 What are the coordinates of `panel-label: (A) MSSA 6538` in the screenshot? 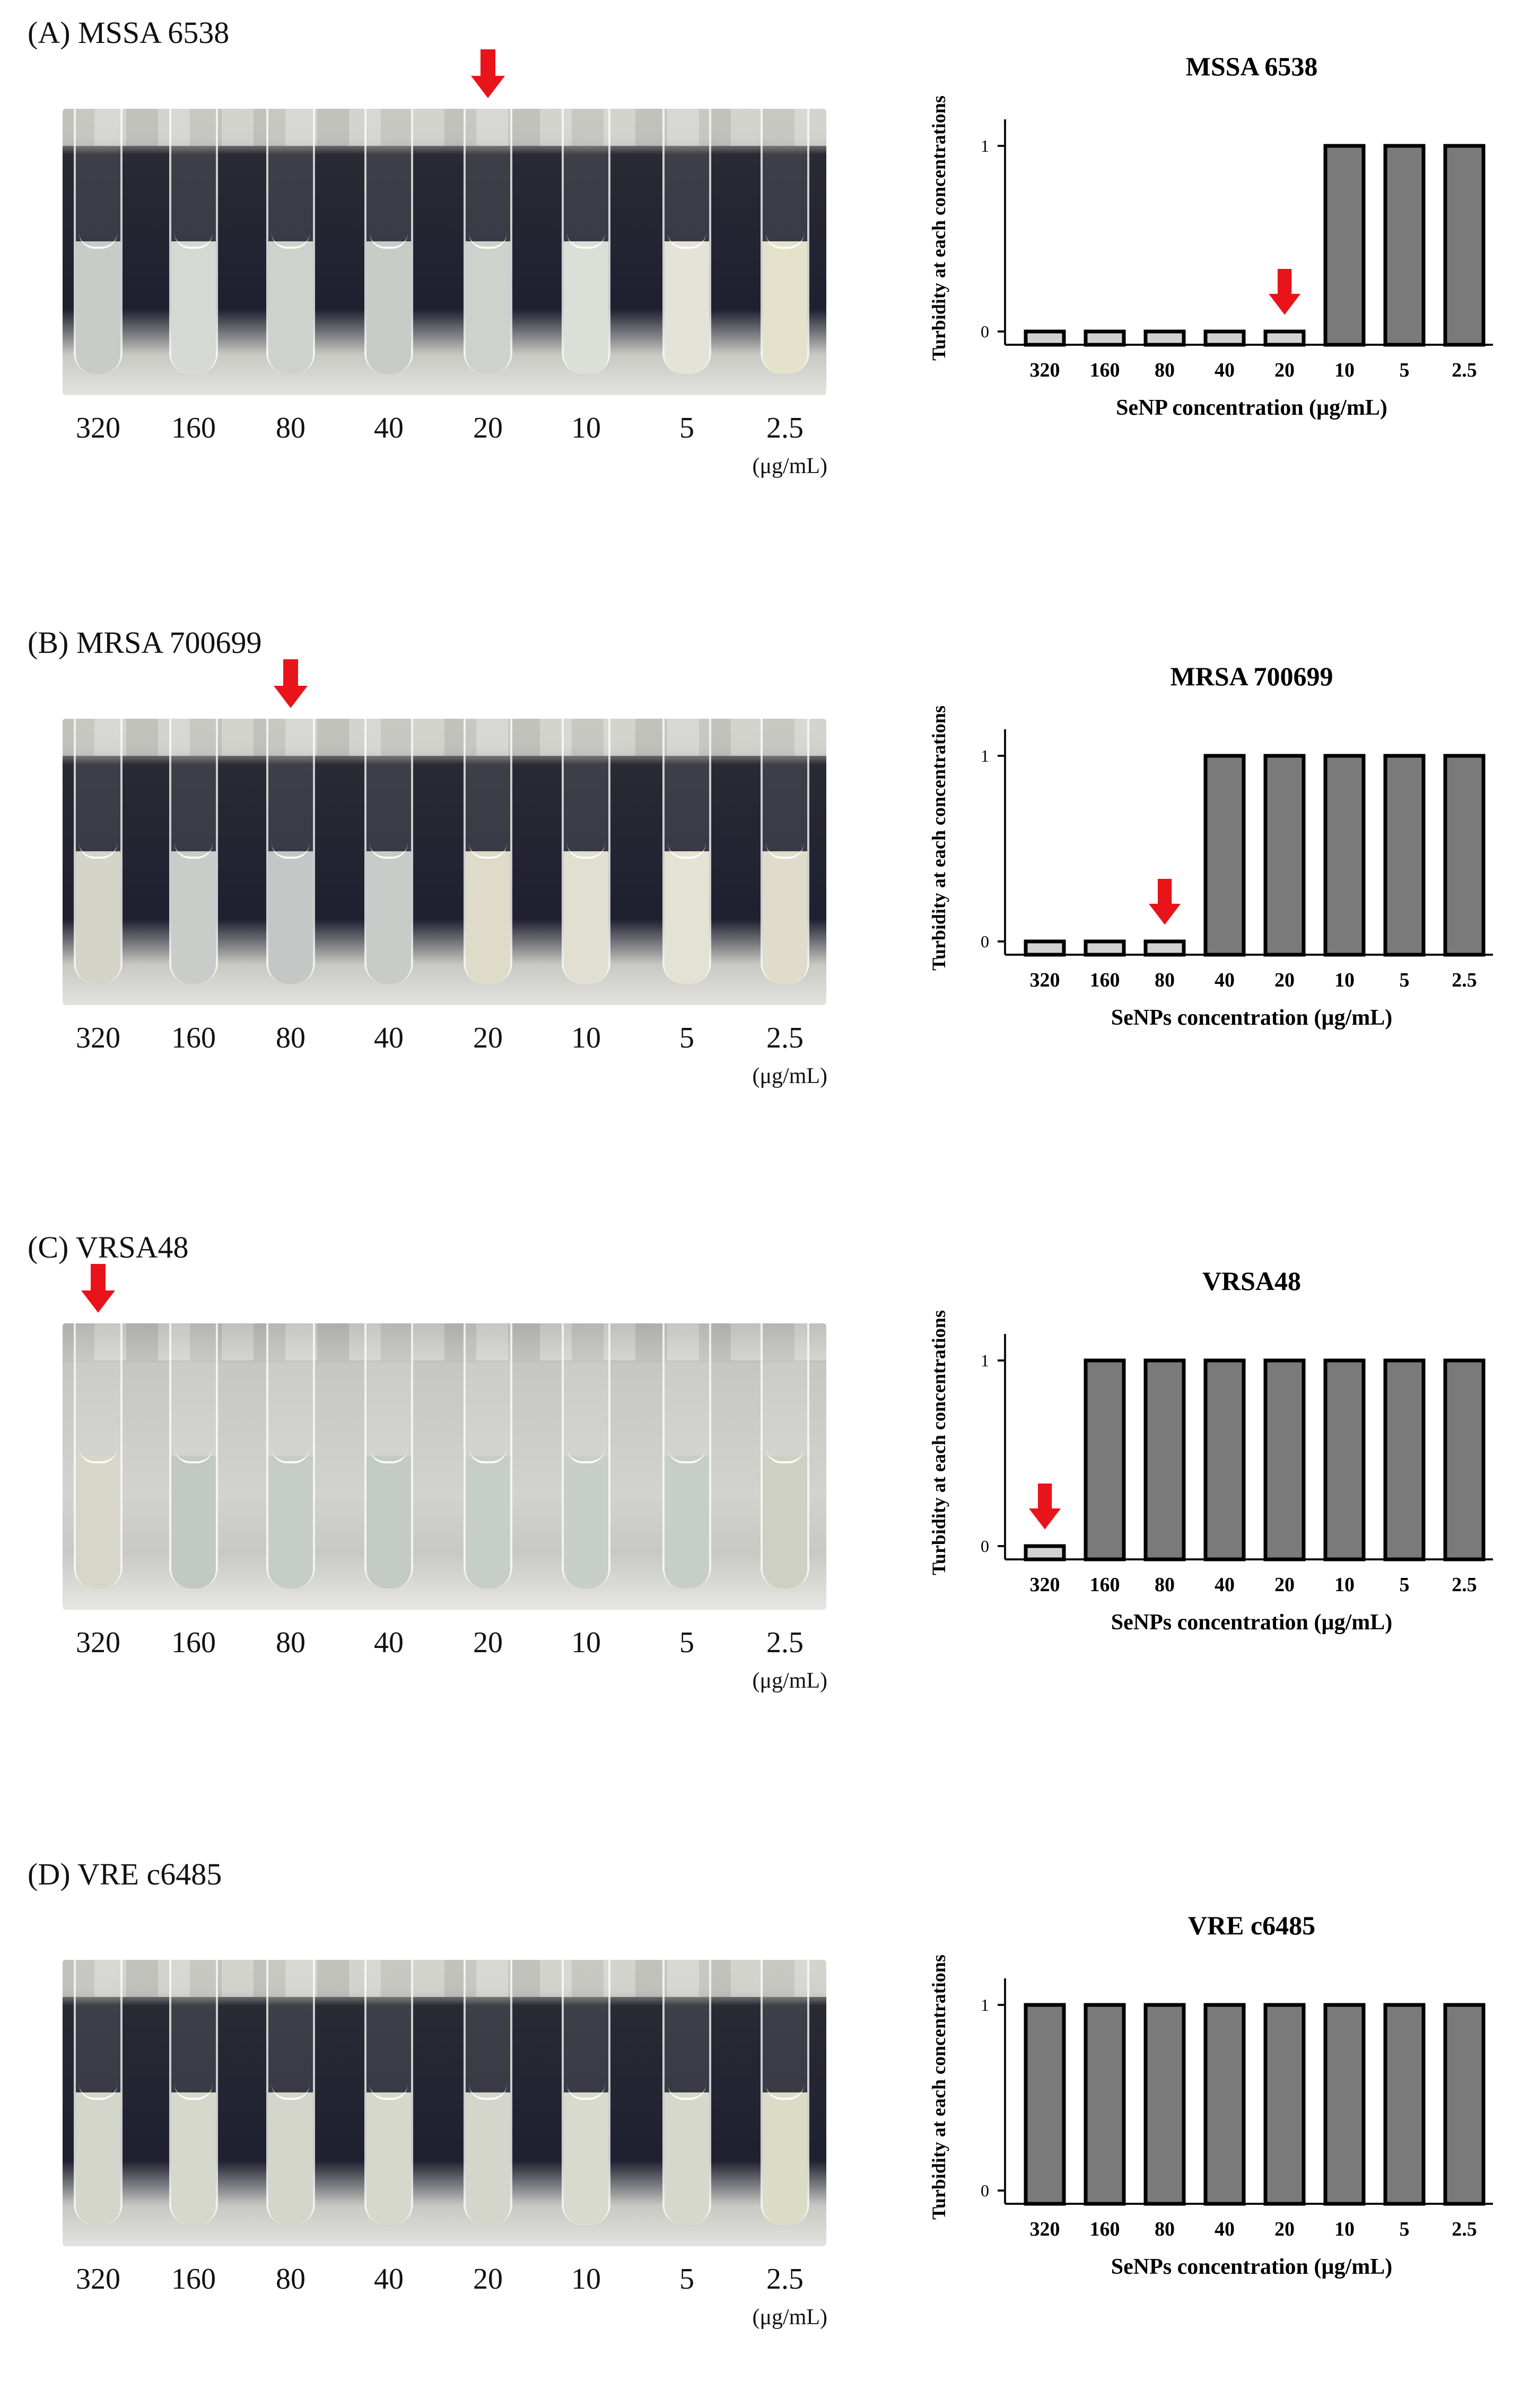 It's located at (129, 32).